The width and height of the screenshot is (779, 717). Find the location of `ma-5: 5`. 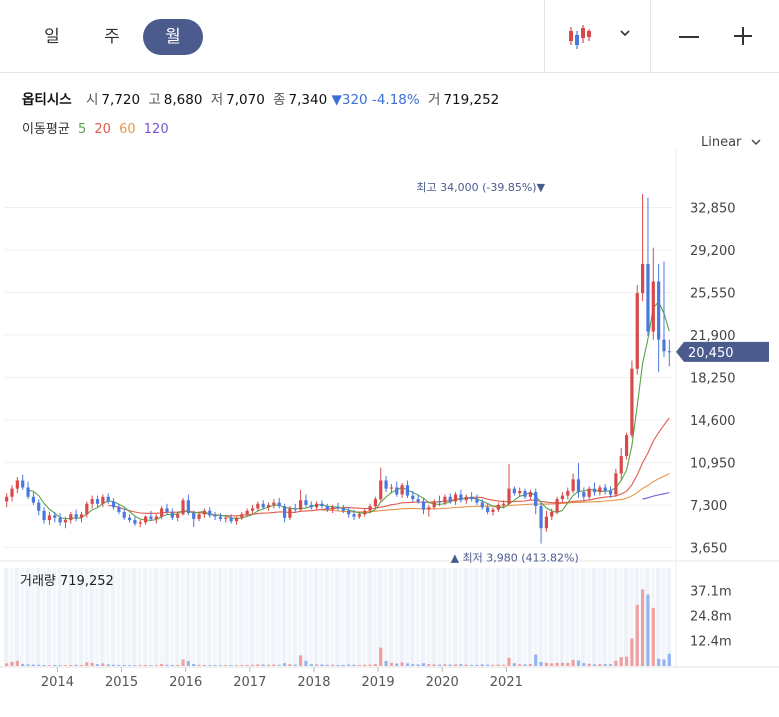

ma-5: 5 is located at coordinates (82, 129).